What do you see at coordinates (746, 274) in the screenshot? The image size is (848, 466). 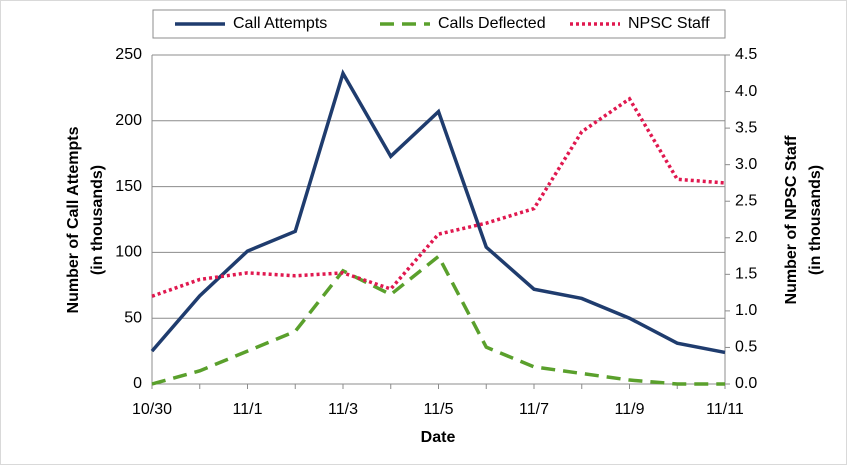 I see `y2-tick-label: 1.5` at bounding box center [746, 274].